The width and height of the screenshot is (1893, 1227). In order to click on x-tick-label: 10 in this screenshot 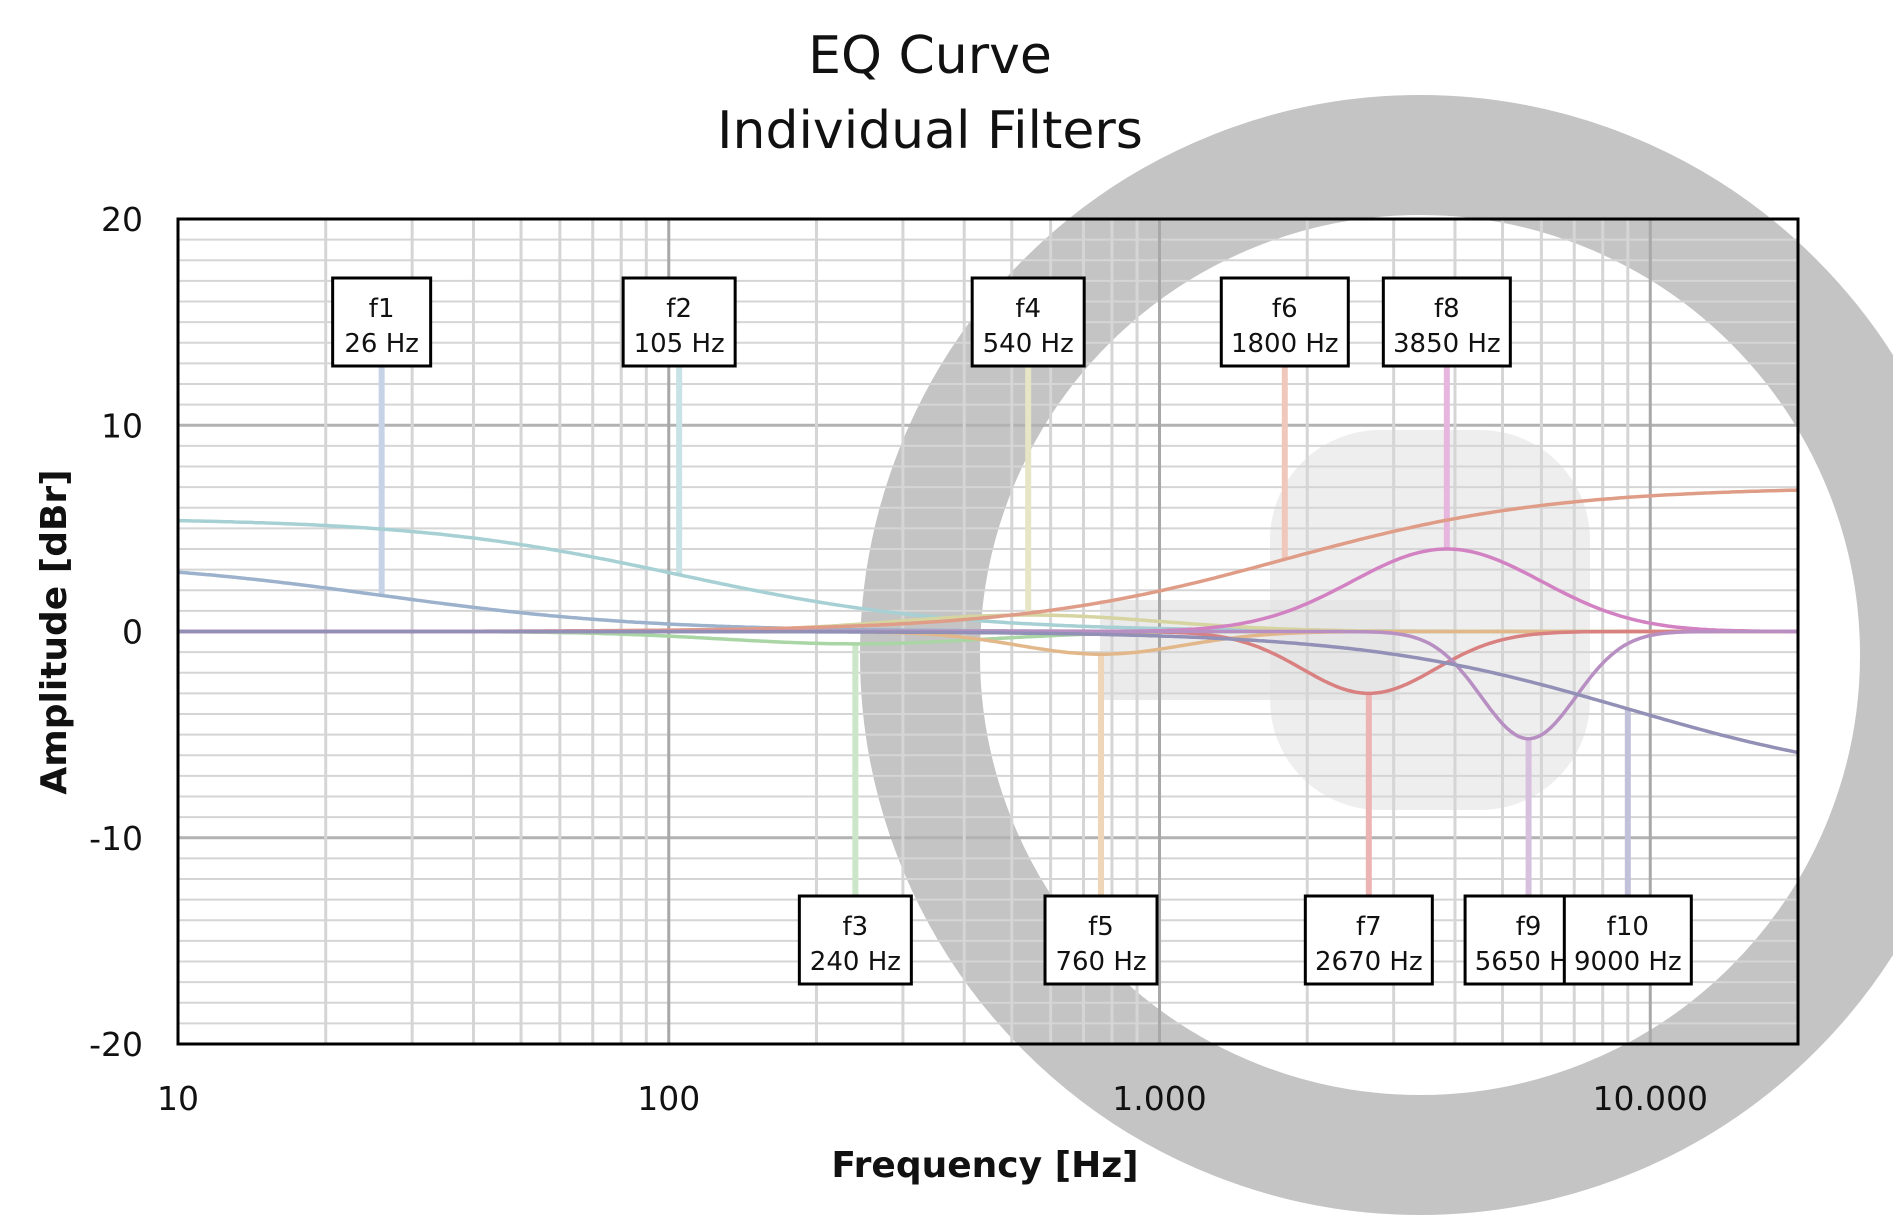, I will do `click(178, 1098)`.